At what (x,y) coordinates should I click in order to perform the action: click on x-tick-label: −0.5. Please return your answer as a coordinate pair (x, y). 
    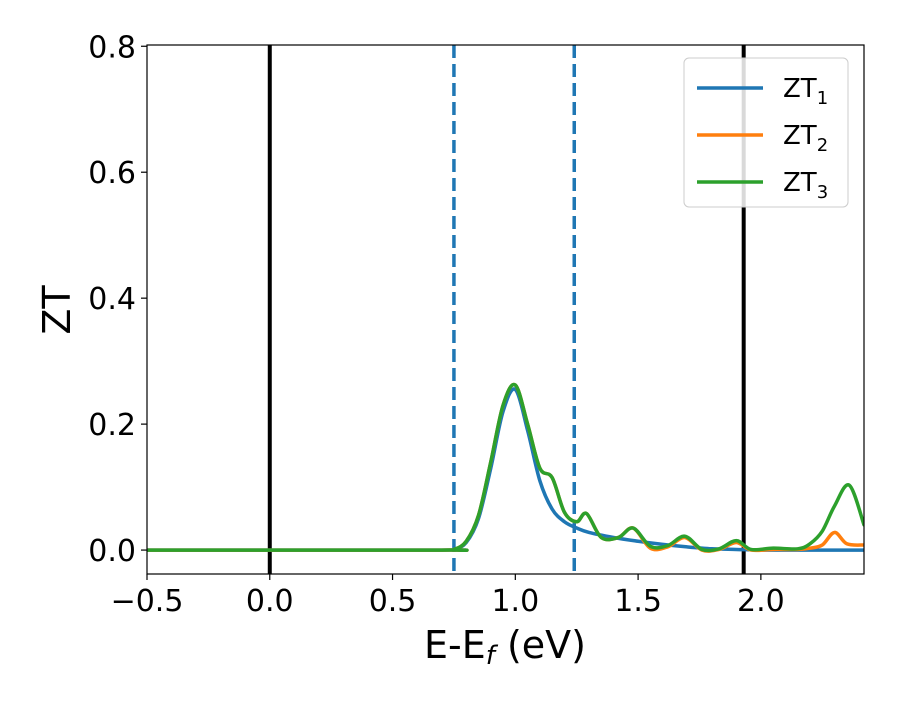
    Looking at the image, I should click on (147, 601).